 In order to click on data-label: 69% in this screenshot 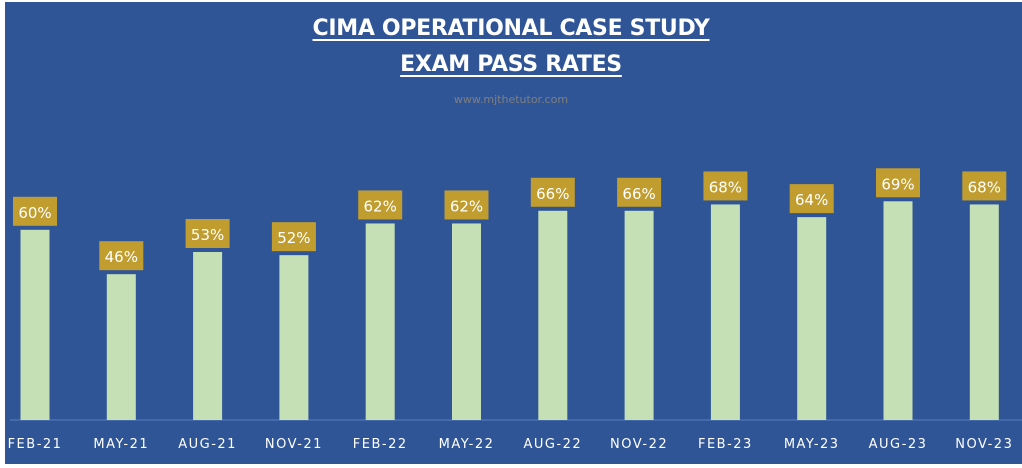, I will do `click(897, 184)`.